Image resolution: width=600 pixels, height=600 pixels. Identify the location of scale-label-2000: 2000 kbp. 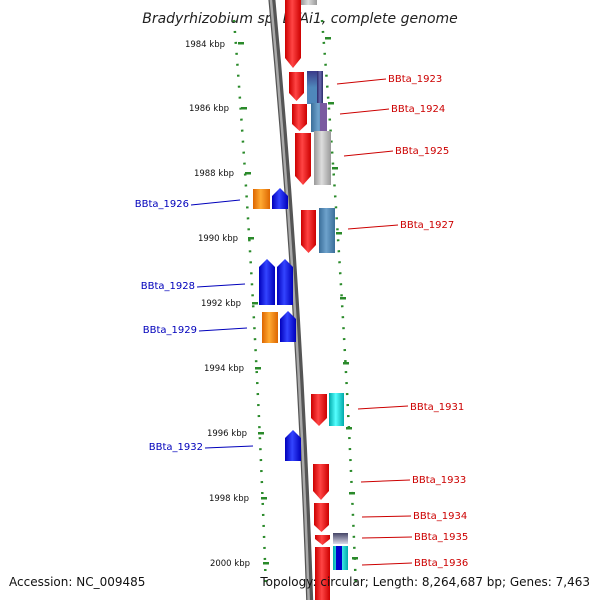
(230, 564).